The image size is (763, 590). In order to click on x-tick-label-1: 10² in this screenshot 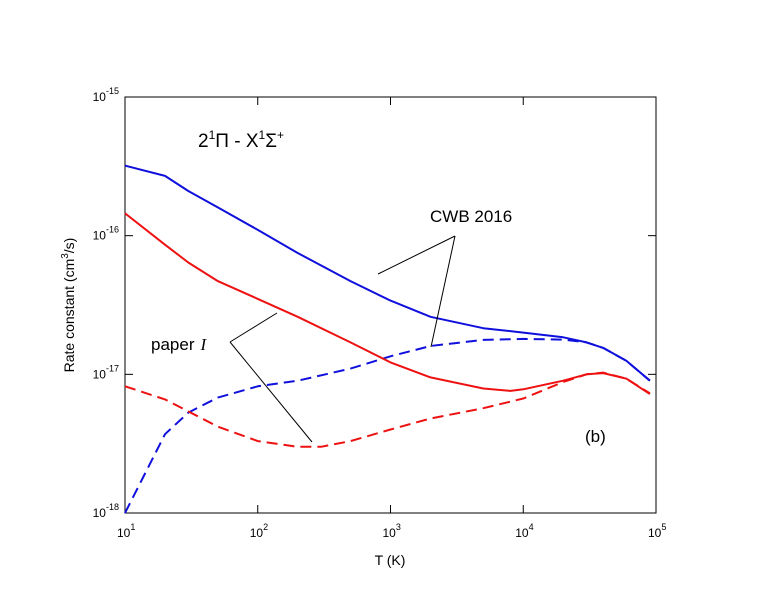, I will do `click(259, 531)`.